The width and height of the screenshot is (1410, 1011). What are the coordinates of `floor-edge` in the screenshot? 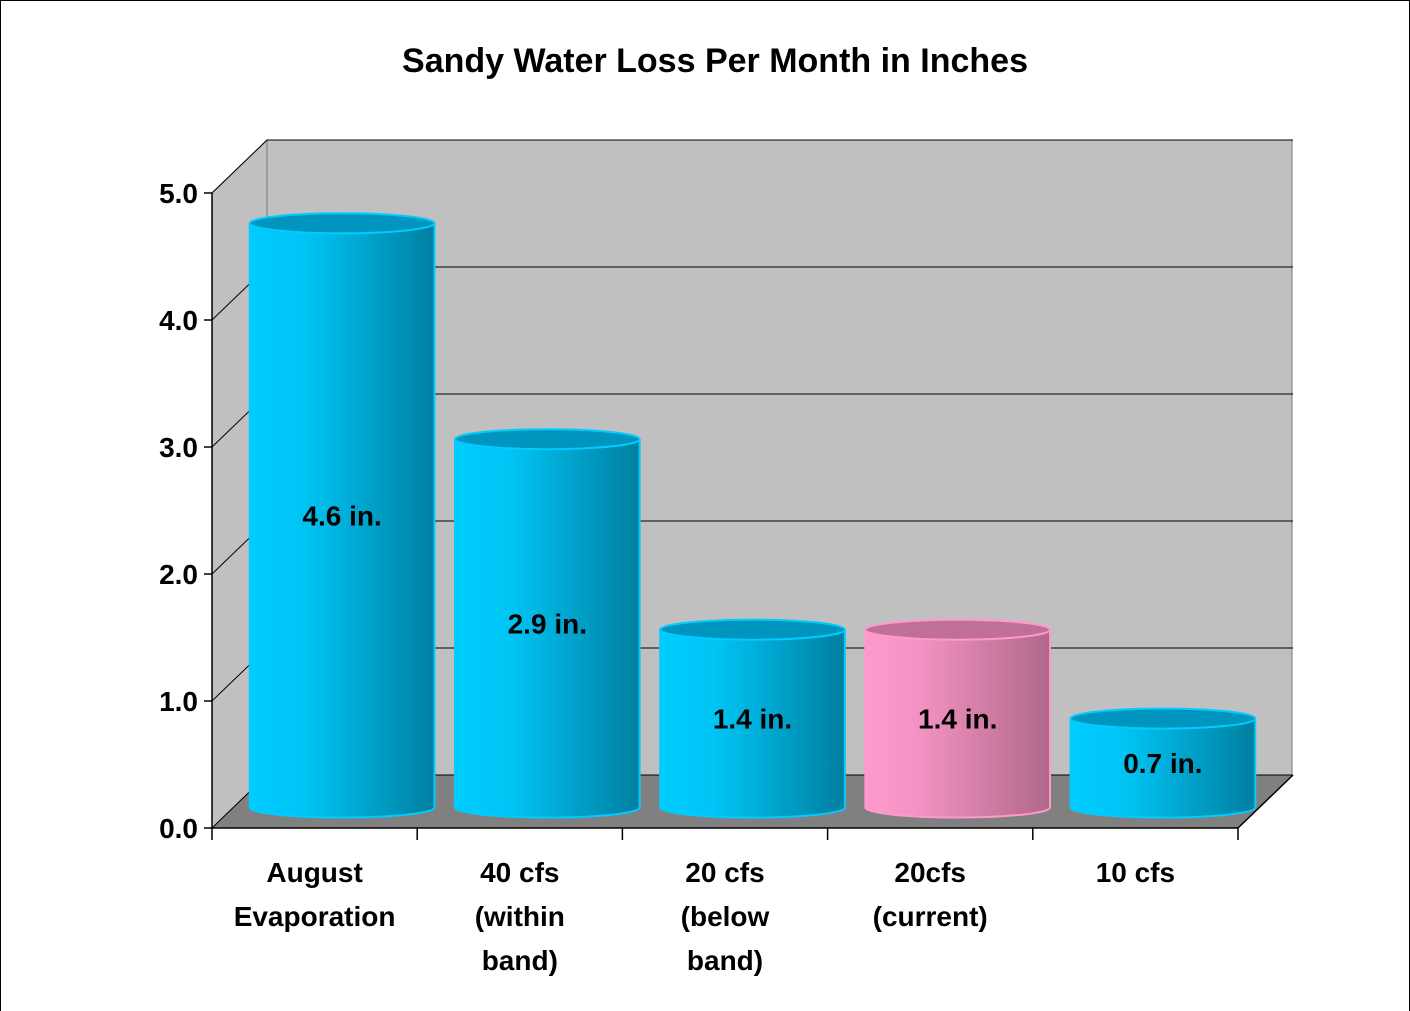 It's located at (1265, 801).